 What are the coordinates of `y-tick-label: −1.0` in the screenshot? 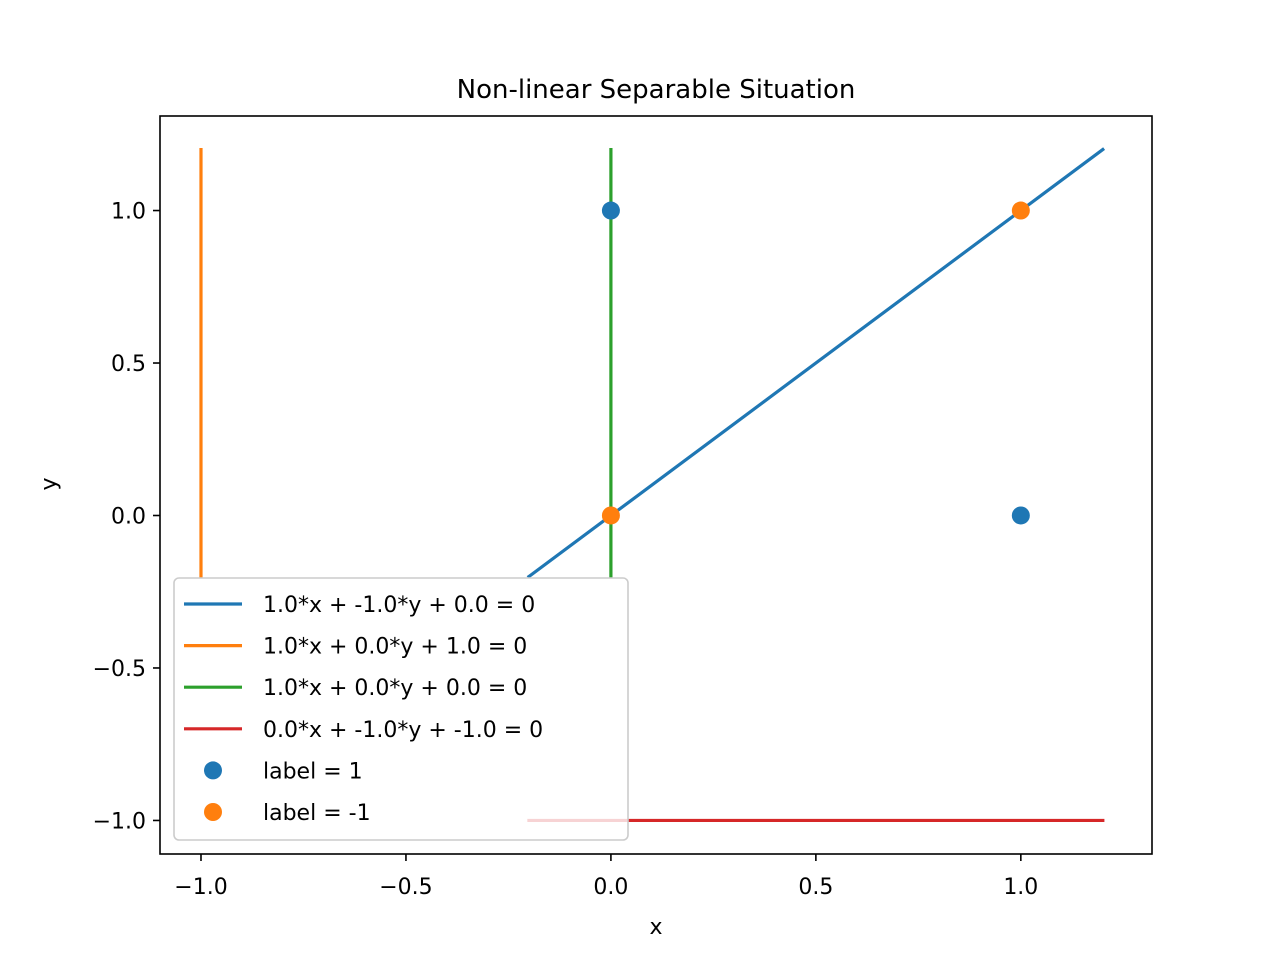 It's located at (119, 821).